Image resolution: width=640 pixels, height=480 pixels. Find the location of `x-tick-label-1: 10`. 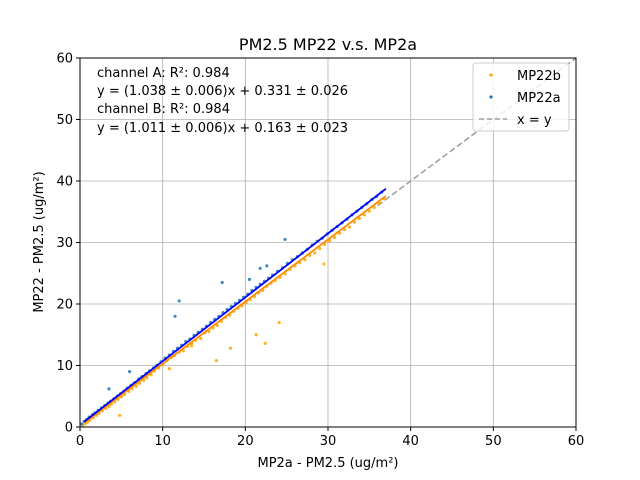

x-tick-label-1: 10 is located at coordinates (162, 441).